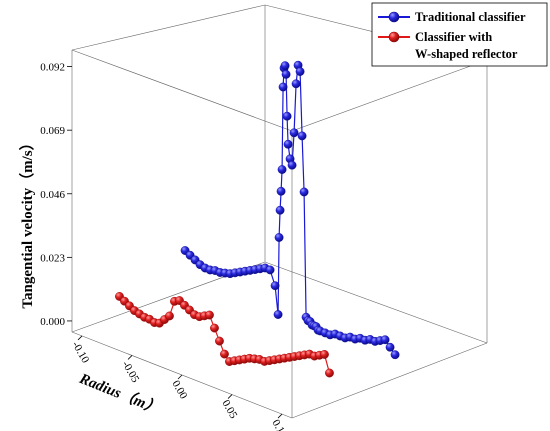 This screenshot has height=431, width=550. I want to click on x-tick-label: 0.10, so click(279, 424).